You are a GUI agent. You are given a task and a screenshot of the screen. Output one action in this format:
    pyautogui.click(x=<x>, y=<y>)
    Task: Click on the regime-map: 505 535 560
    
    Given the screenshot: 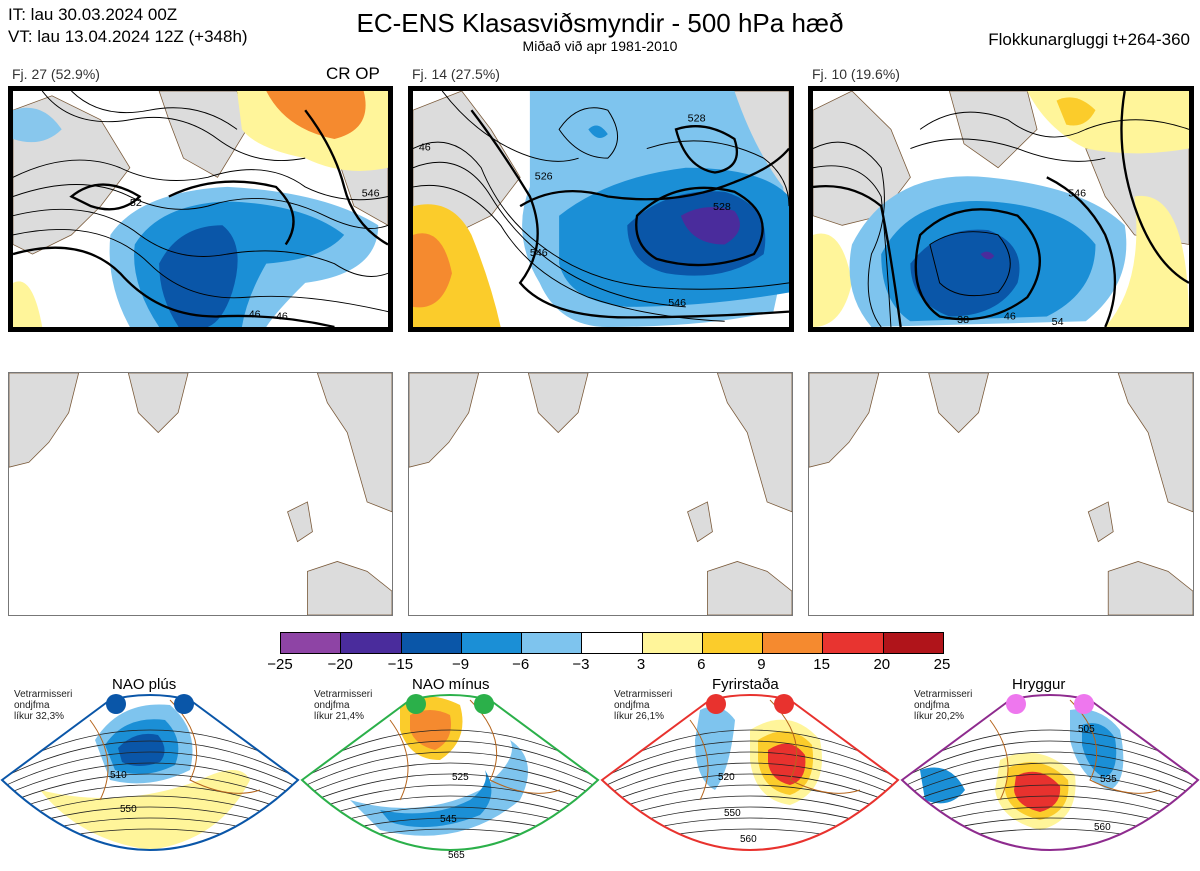 What is the action you would take?
    pyautogui.click(x=1050, y=772)
    